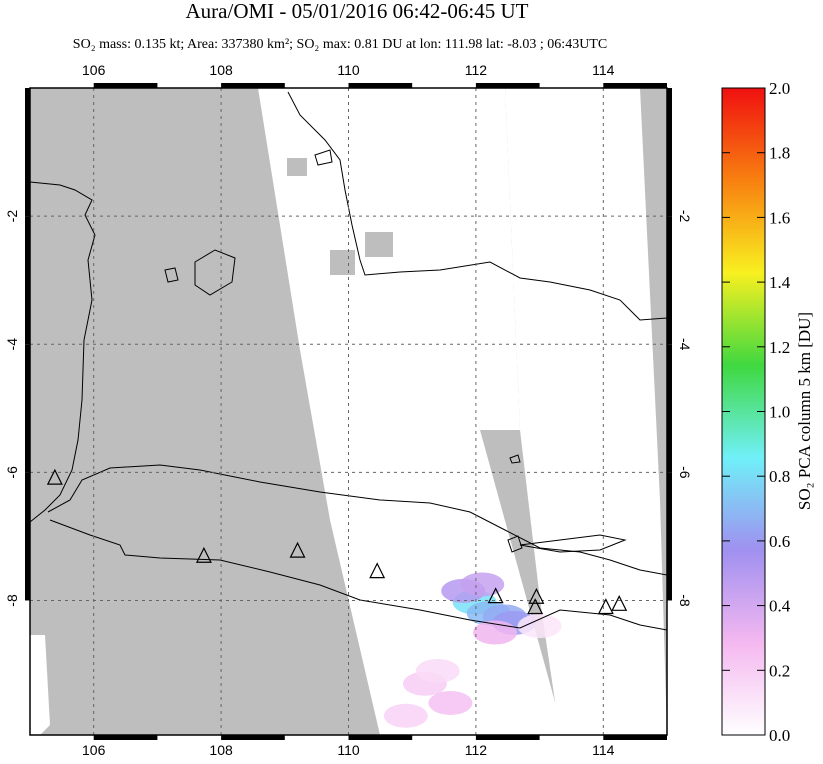 The width and height of the screenshot is (823, 764). Describe the element at coordinates (779, 541) in the screenshot. I see `colorbar-tick-label: 0.6` at that location.